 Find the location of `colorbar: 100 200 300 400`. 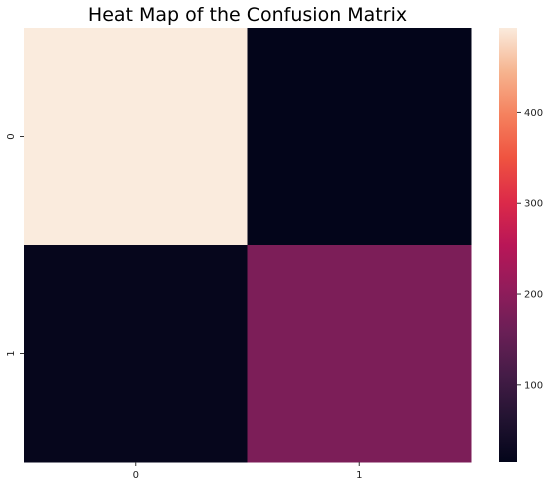

colorbar: 100 200 300 400 is located at coordinates (521, 245).